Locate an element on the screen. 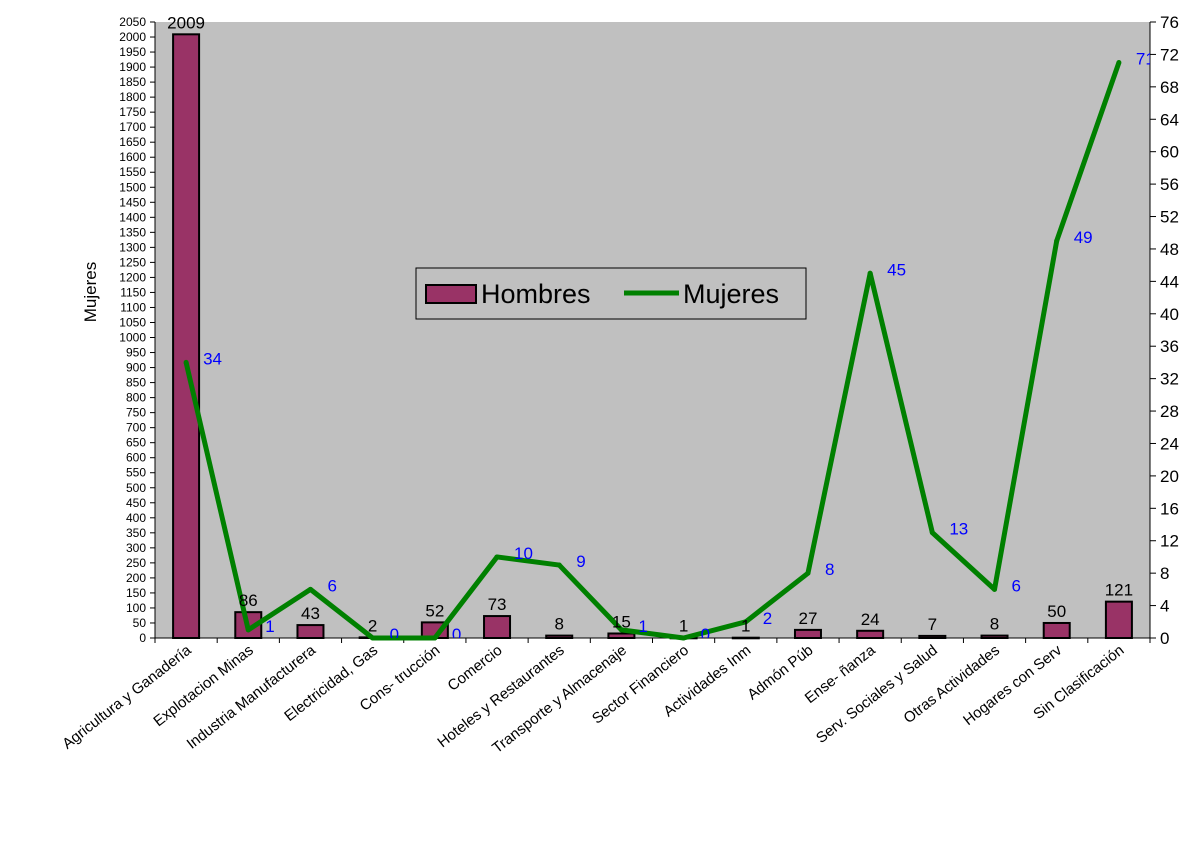  left-tick-label: 550 is located at coordinates (136, 473).